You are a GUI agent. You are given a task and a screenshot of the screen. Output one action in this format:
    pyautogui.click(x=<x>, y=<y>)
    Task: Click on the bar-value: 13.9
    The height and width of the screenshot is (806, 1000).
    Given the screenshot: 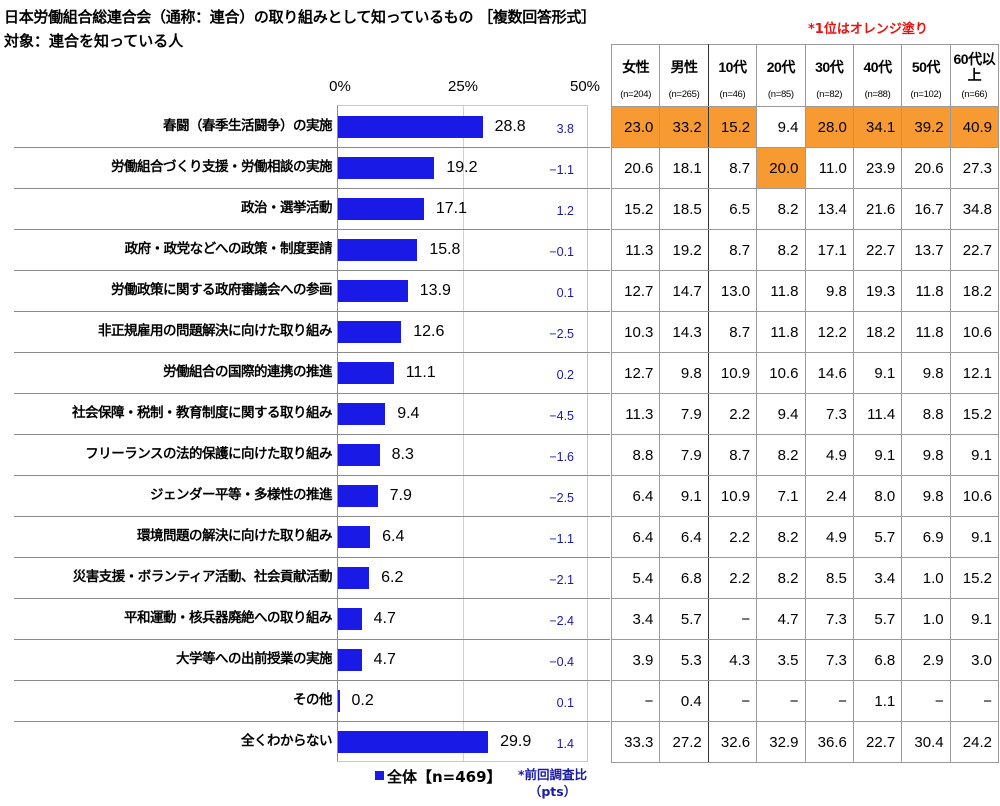 What is the action you would take?
    pyautogui.click(x=435, y=290)
    